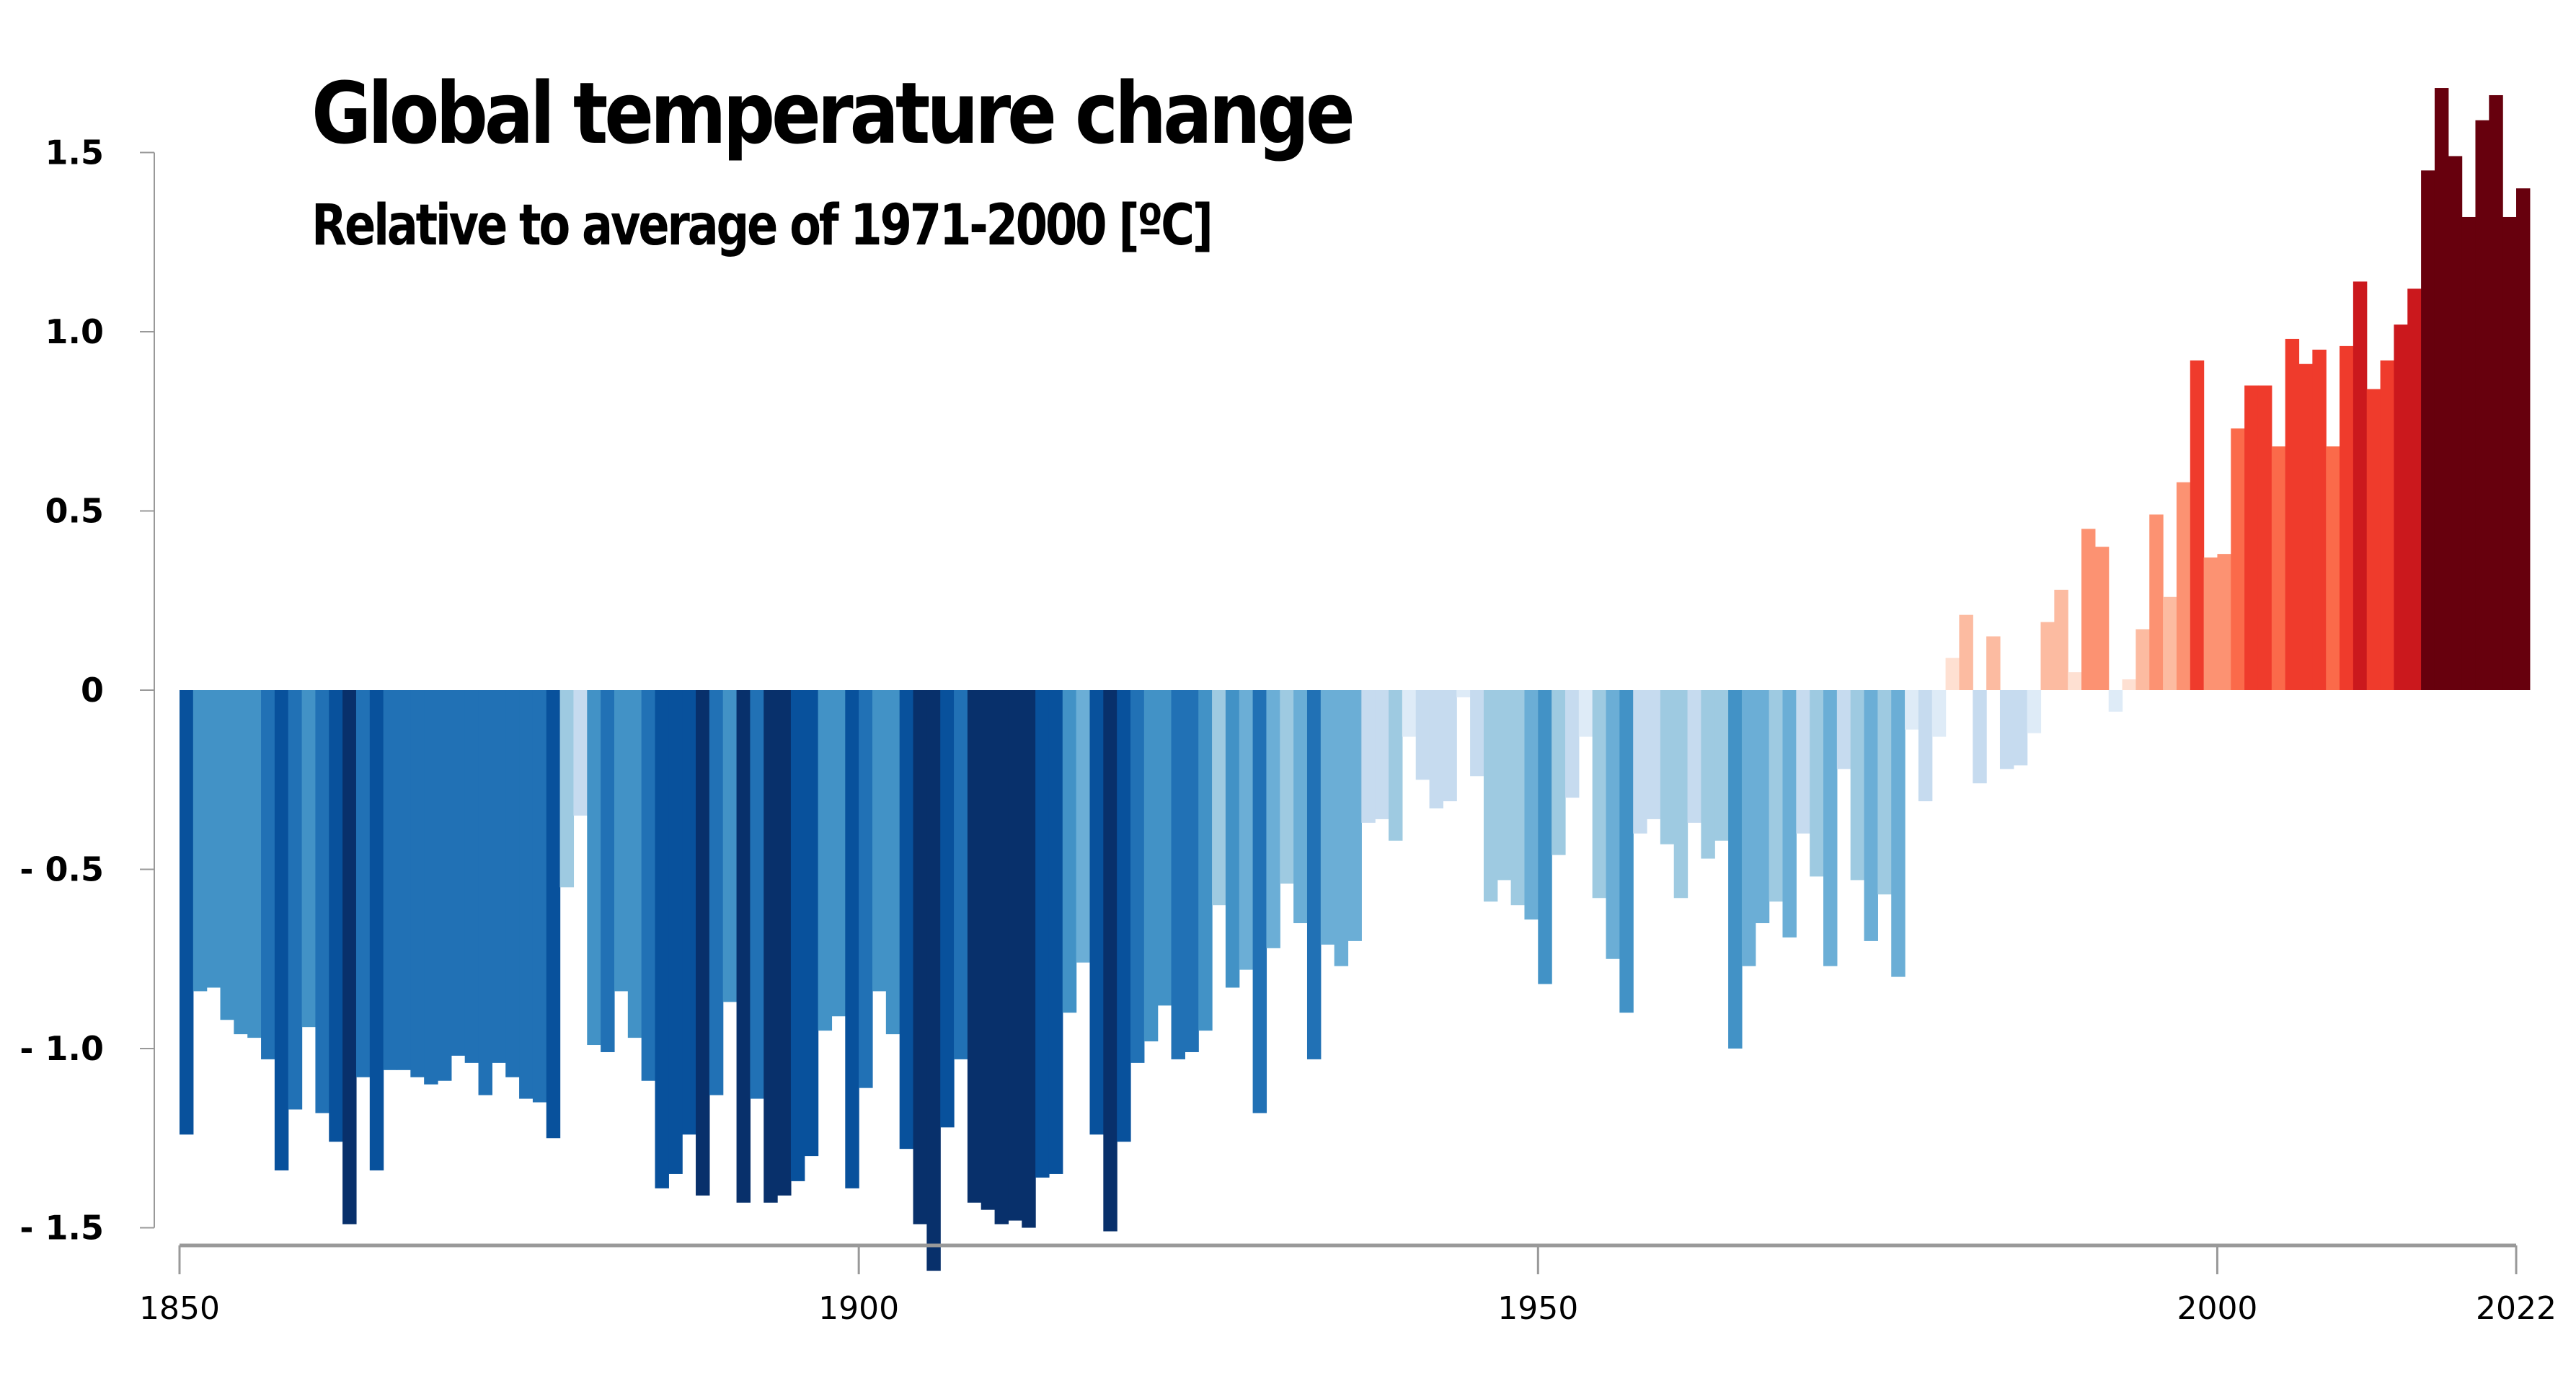 Image resolution: width=2576 pixels, height=1381 pixels. I want to click on bar-1913, so click(1042, 934).